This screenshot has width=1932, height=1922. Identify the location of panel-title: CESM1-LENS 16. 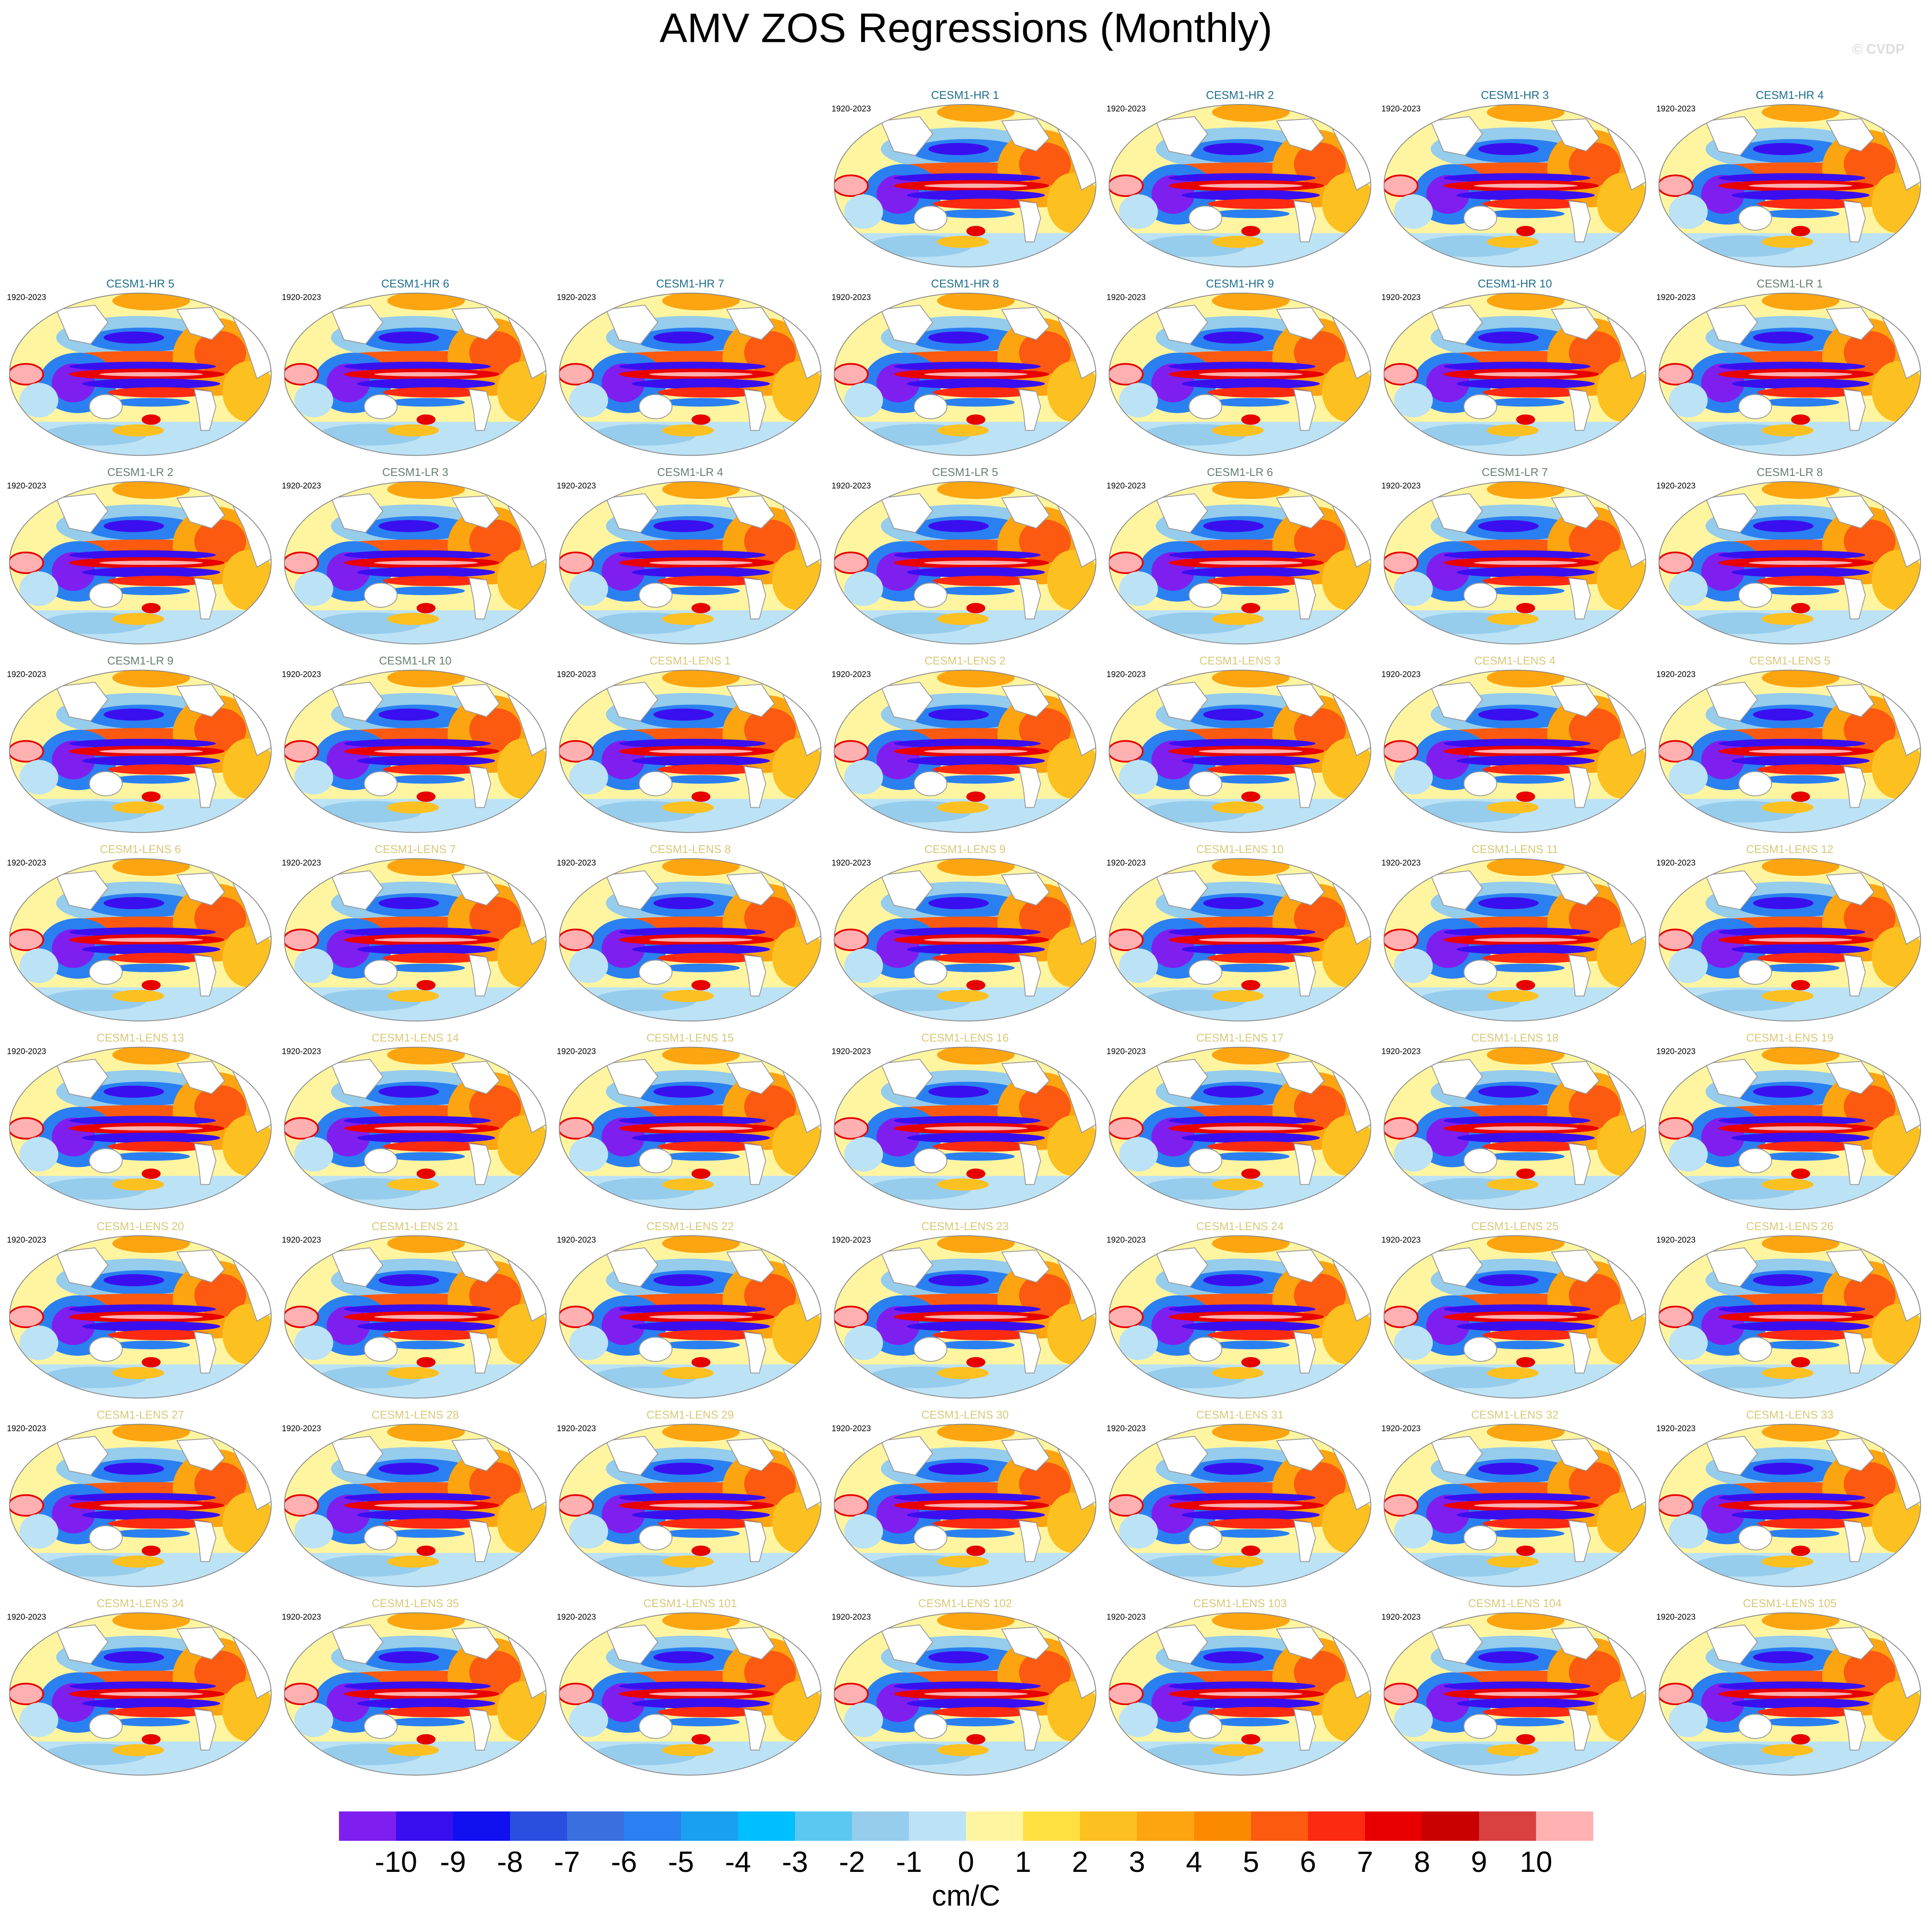
(966, 1037).